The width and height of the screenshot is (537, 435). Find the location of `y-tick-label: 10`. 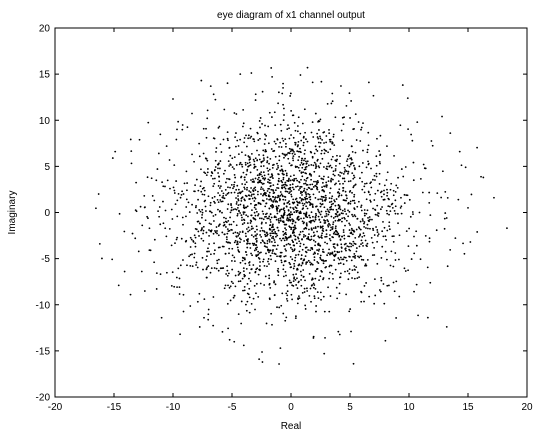

y-tick-label: 10 is located at coordinates (45, 121).